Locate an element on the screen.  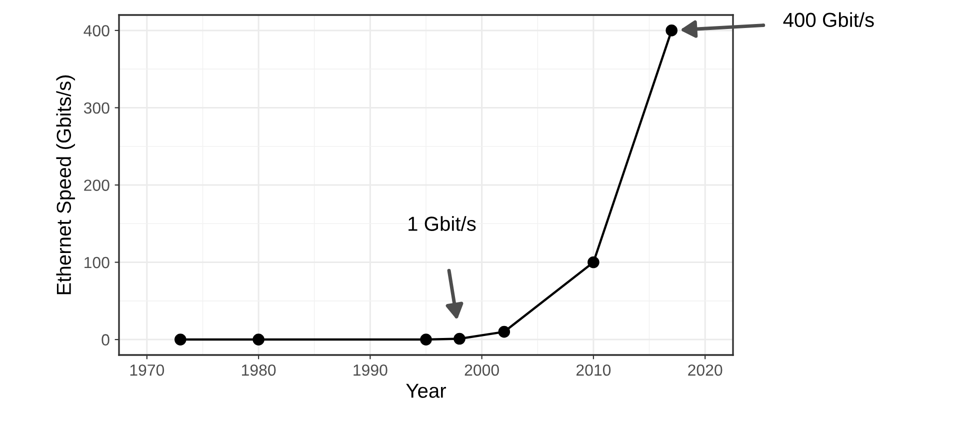
x-tick-label: 2020 is located at coordinates (705, 370).